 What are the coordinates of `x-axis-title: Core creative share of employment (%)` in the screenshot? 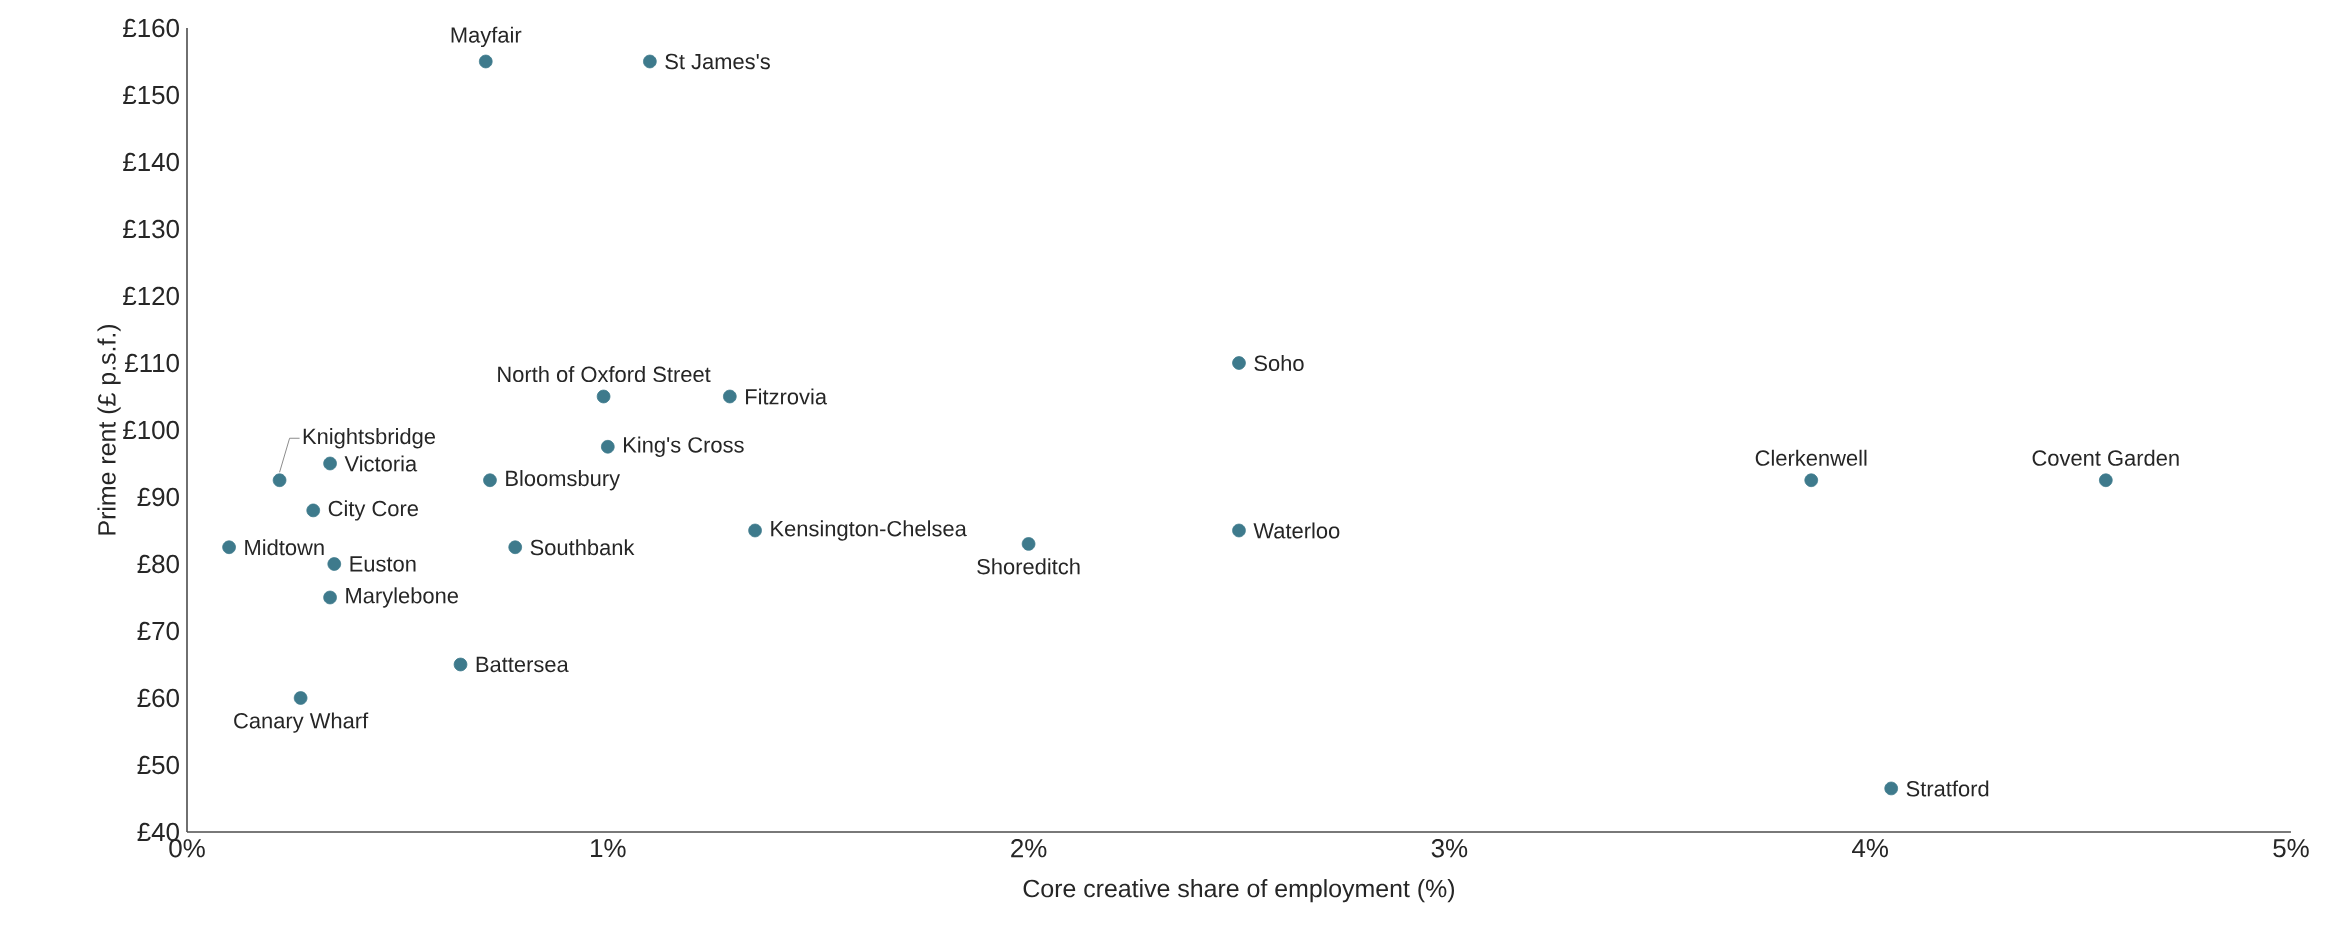 It's located at (1238, 891).